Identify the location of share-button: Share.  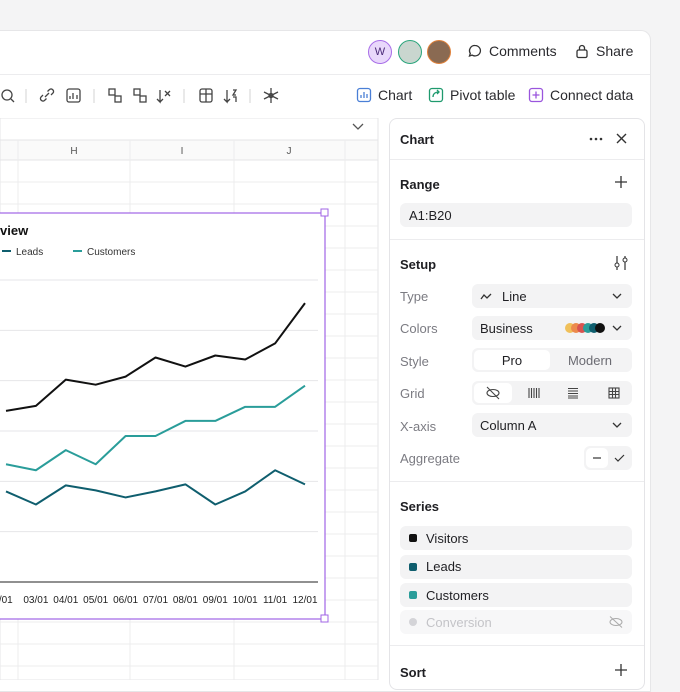
(603, 51).